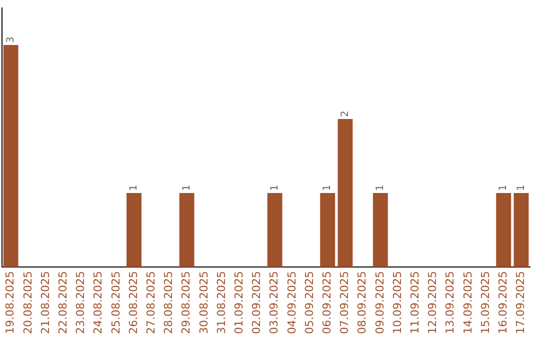  Describe the element at coordinates (345, 114) in the screenshot. I see `data-label: 2` at that location.